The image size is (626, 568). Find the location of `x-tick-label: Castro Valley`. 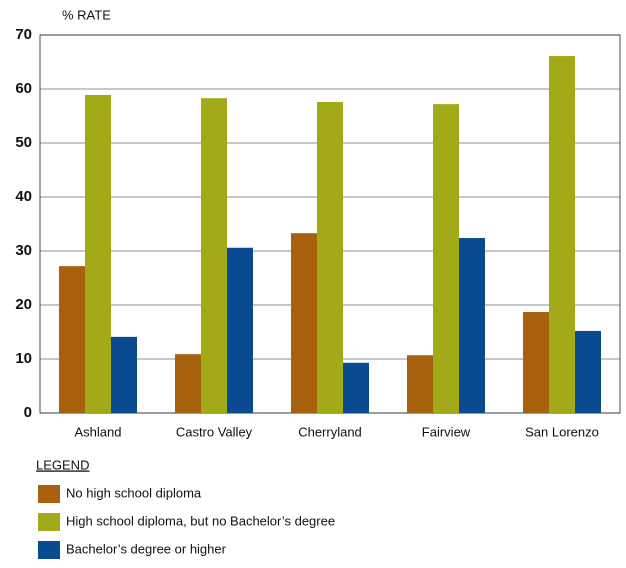

x-tick-label: Castro Valley is located at coordinates (214, 431).